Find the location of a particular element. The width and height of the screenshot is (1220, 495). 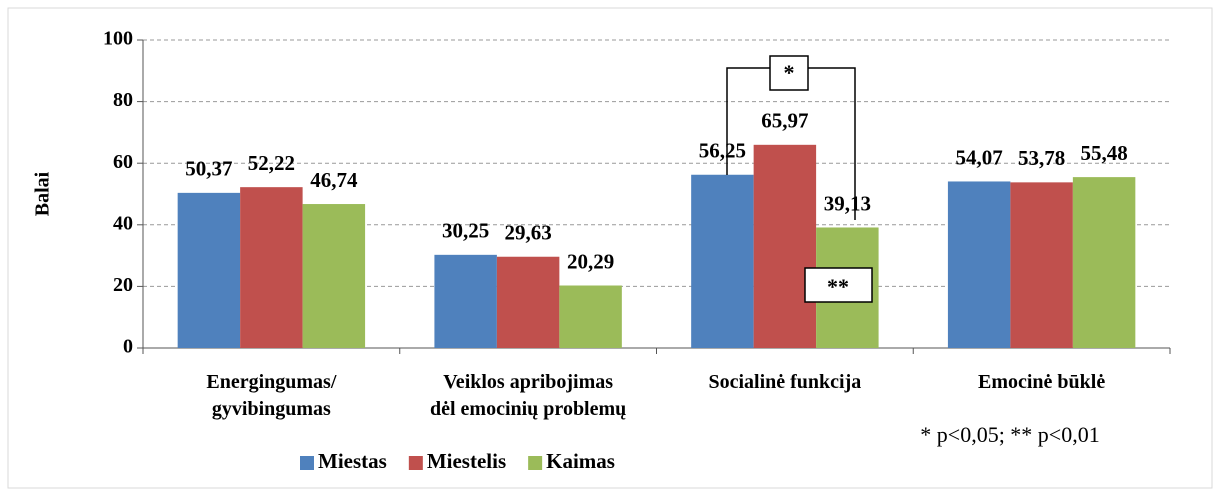

x-tick-label: Veiklos apribojimas dėl emocinių problemų is located at coordinates (528, 395).